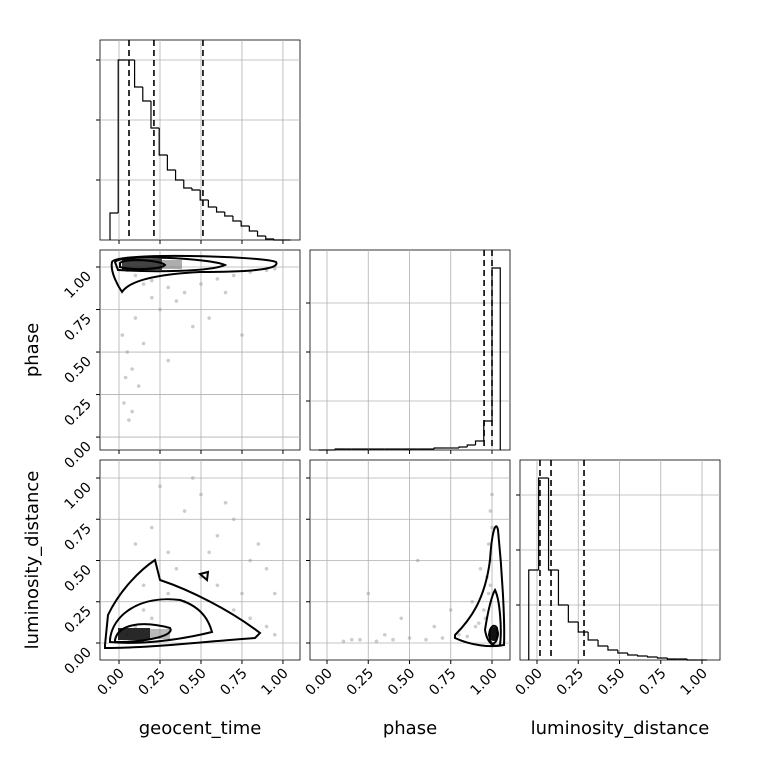 The width and height of the screenshot is (760, 760). What do you see at coordinates (200, 728) in the screenshot?
I see `x-axis-label: geocent_time` at bounding box center [200, 728].